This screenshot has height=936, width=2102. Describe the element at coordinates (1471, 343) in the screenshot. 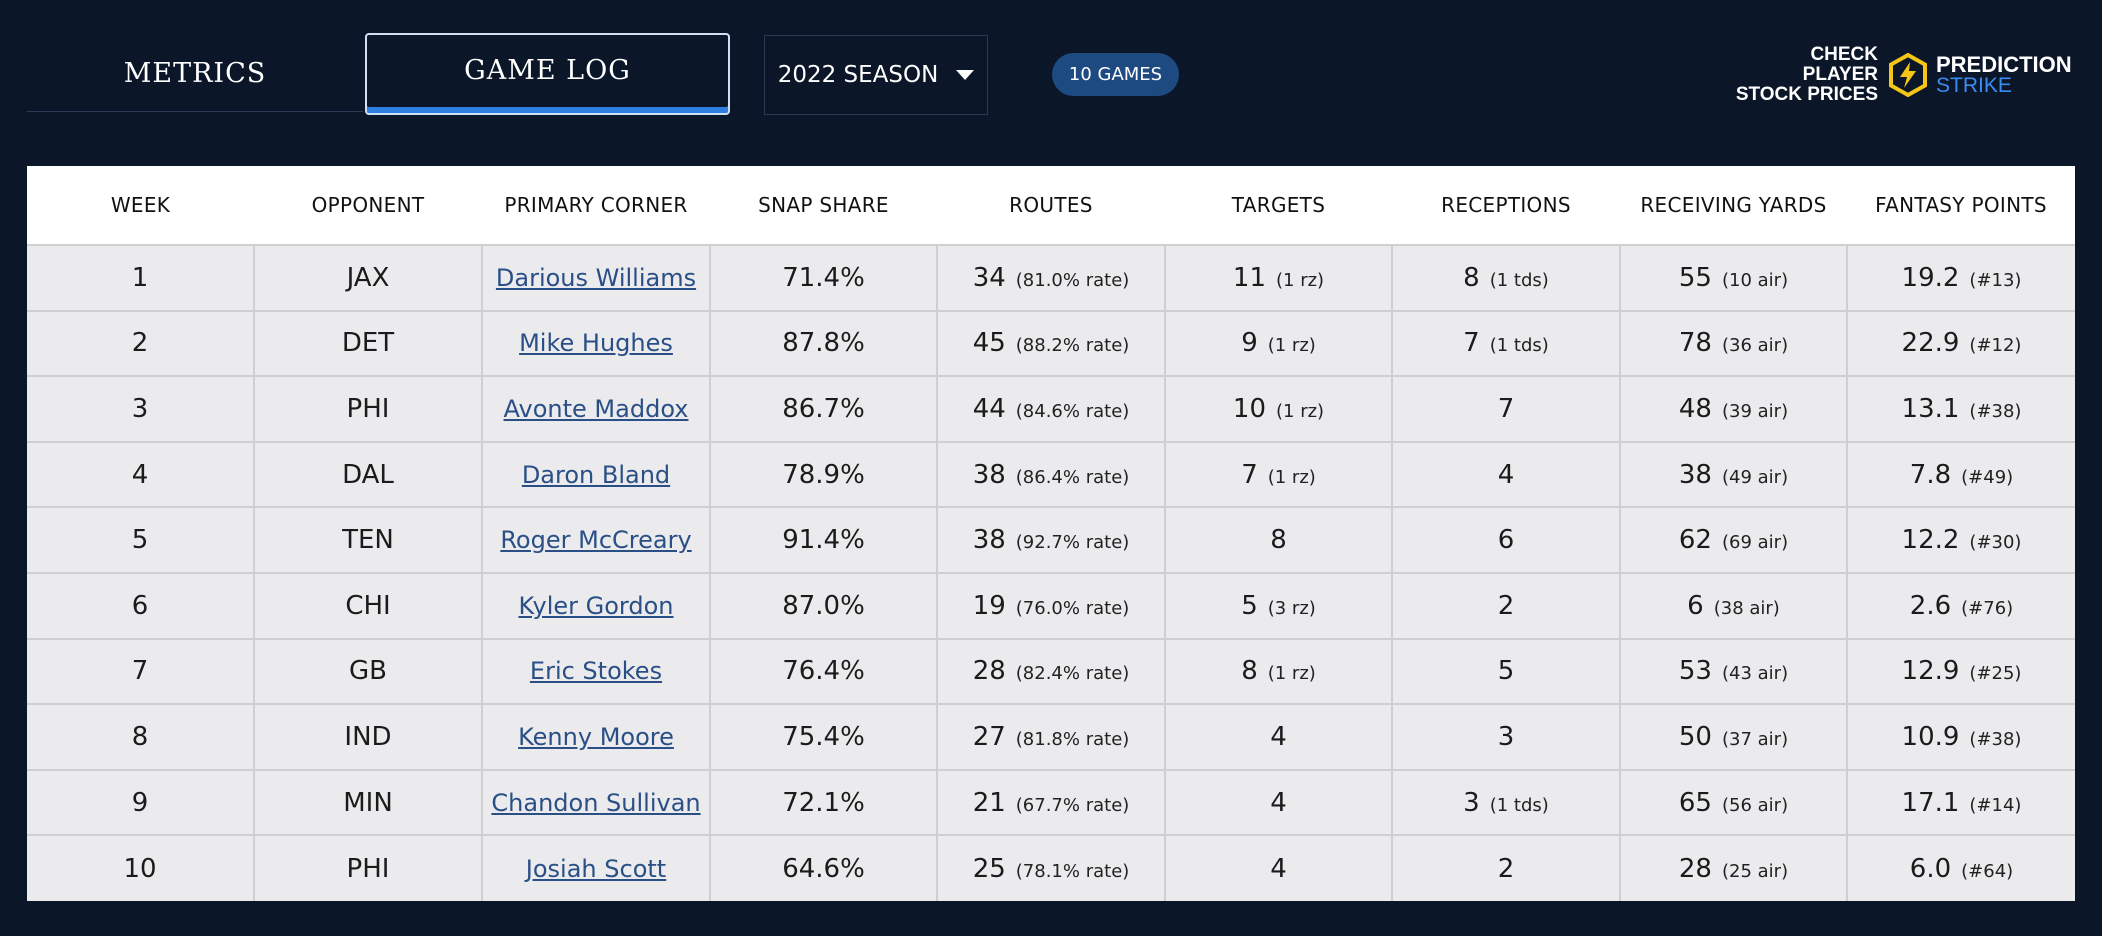

I see `receptions-cell-value: 7` at that location.